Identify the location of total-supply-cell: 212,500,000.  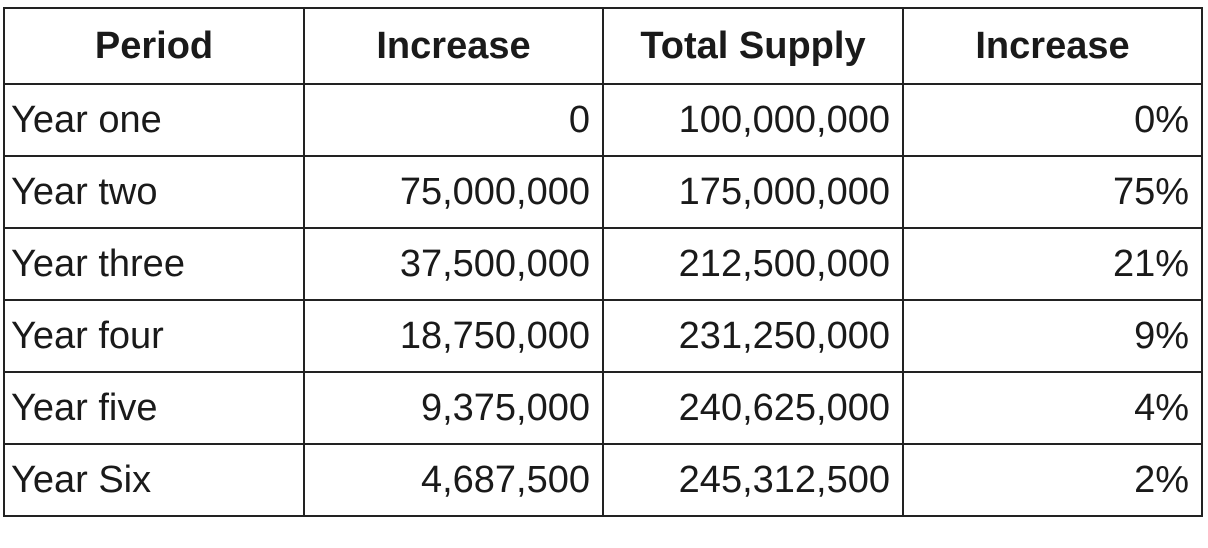
(753, 264).